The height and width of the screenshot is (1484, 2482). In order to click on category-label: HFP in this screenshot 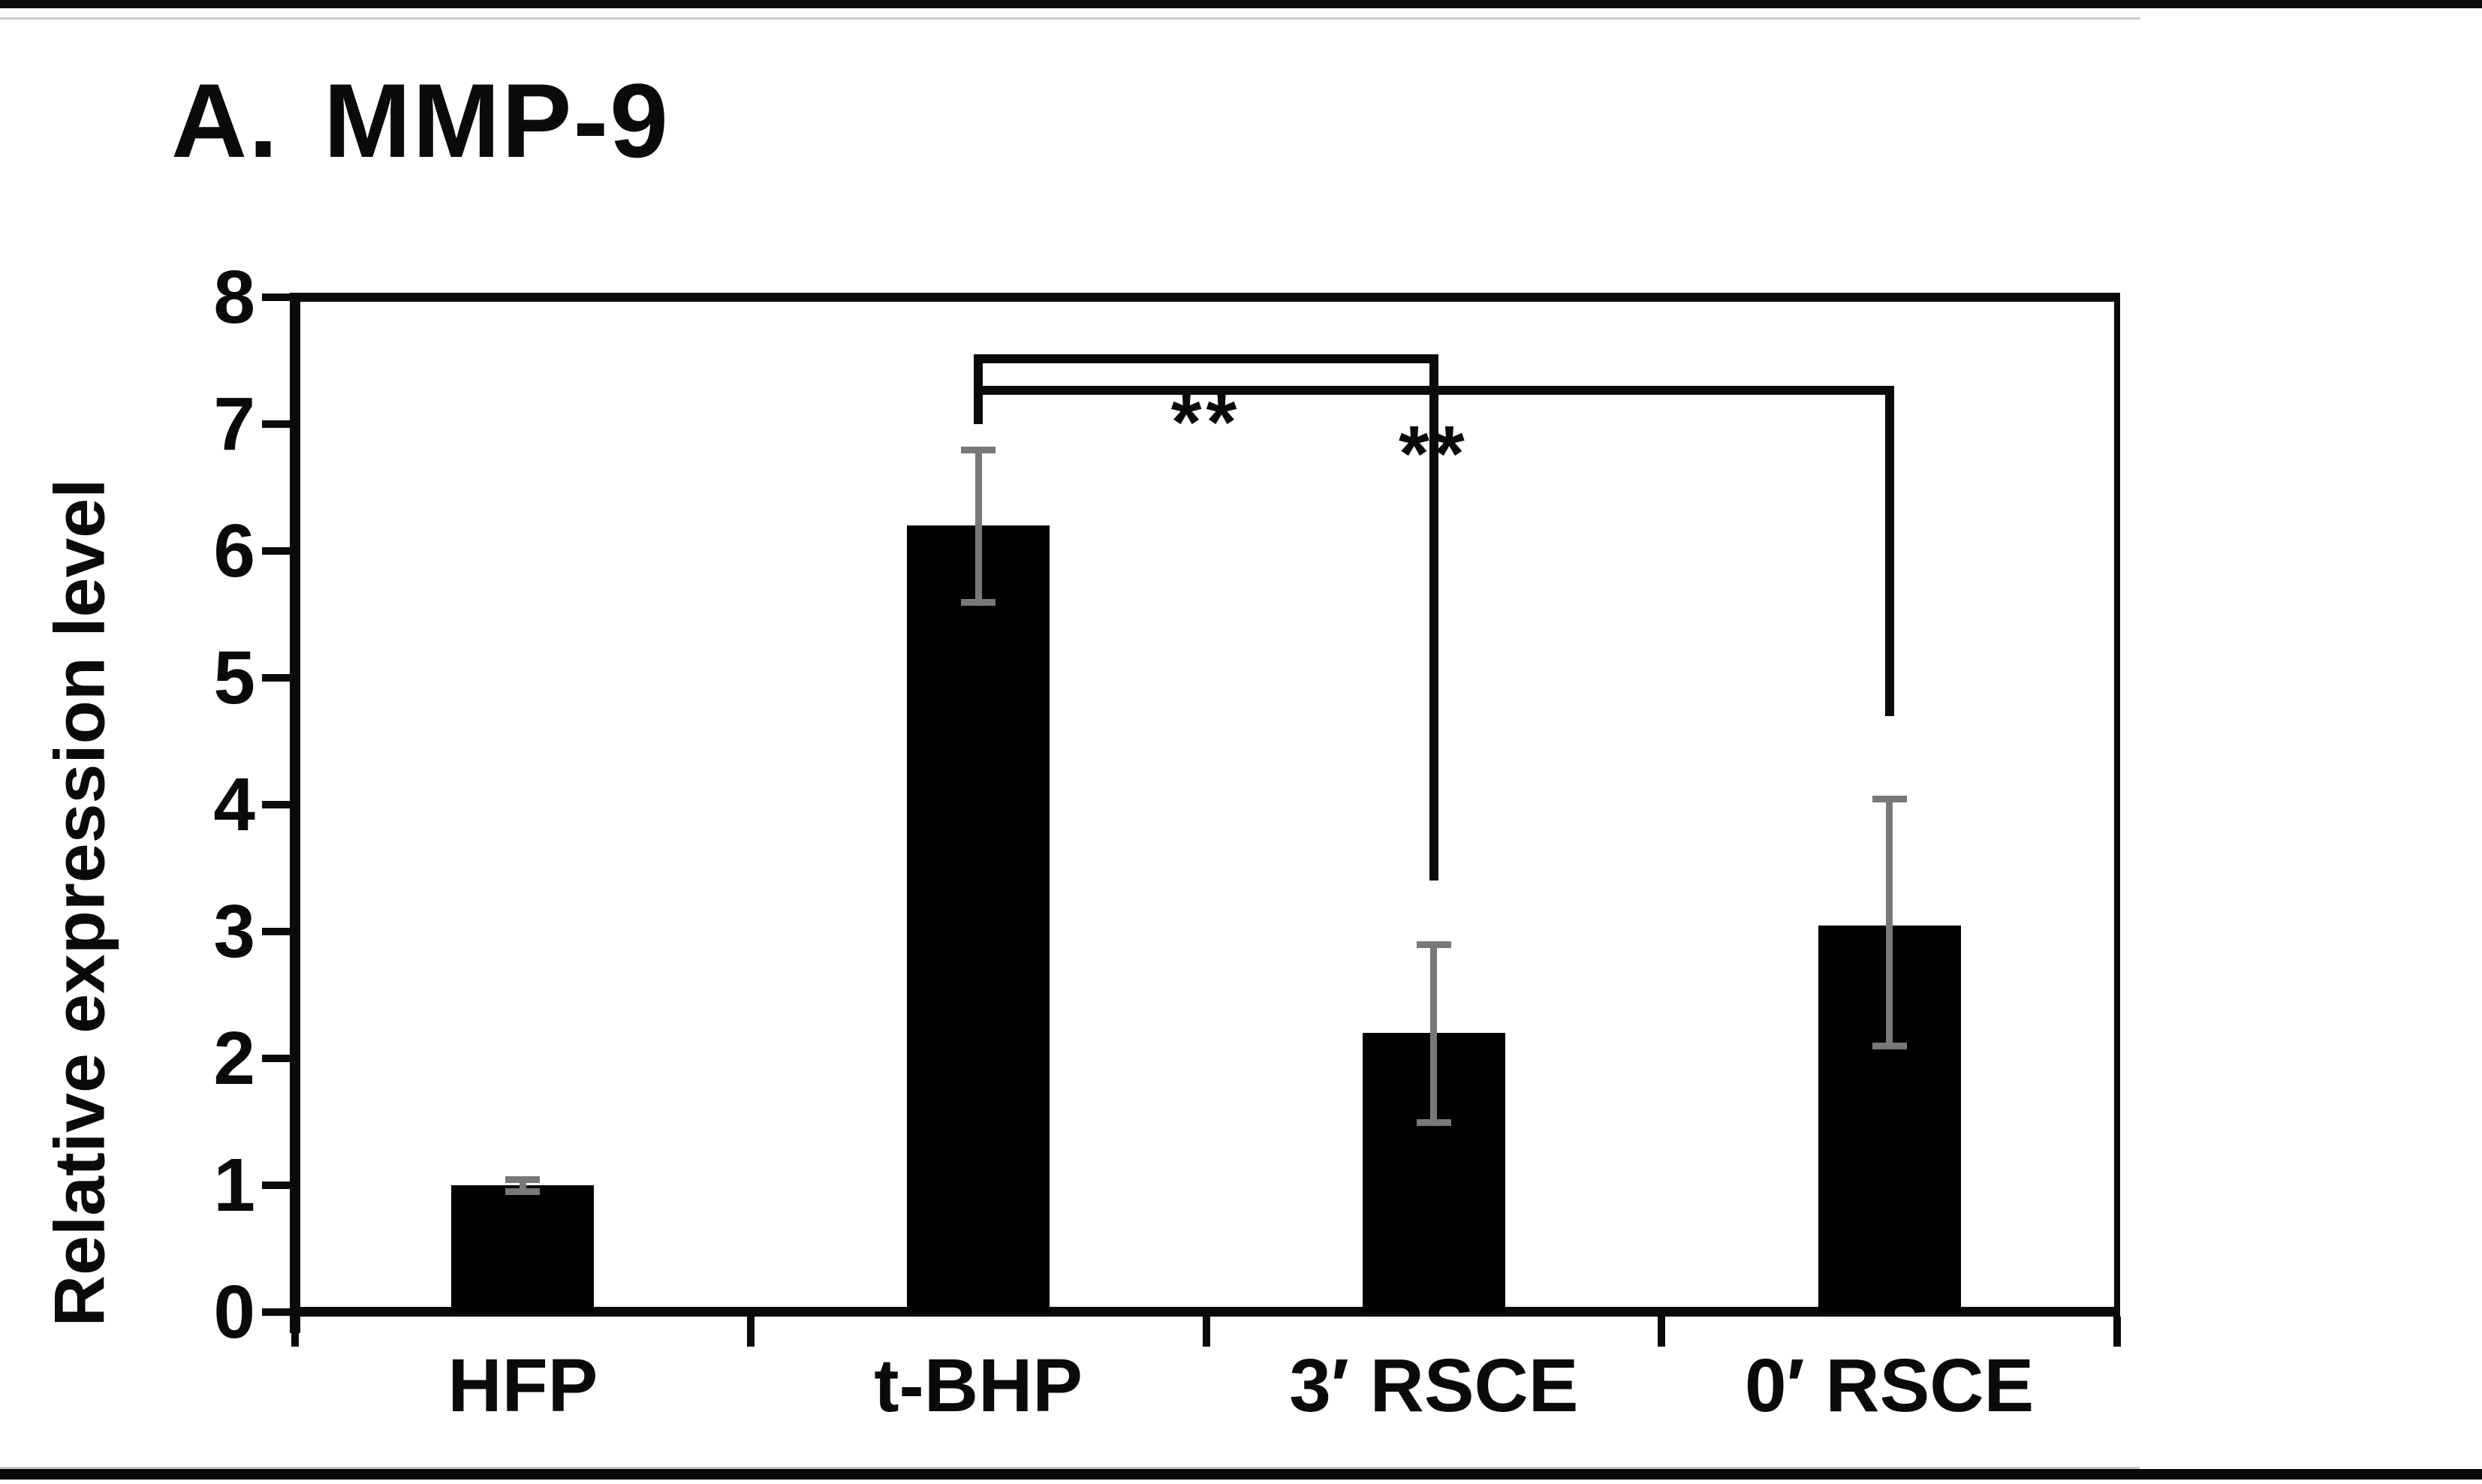, I will do `click(522, 1386)`.